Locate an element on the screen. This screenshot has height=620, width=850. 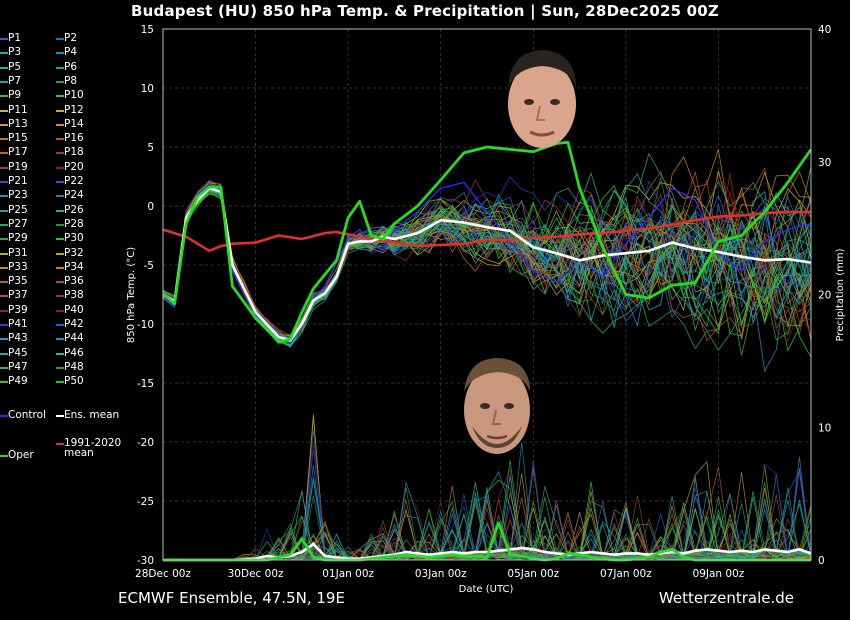
x-tick-label: 28Dec 00z is located at coordinates (163, 574).